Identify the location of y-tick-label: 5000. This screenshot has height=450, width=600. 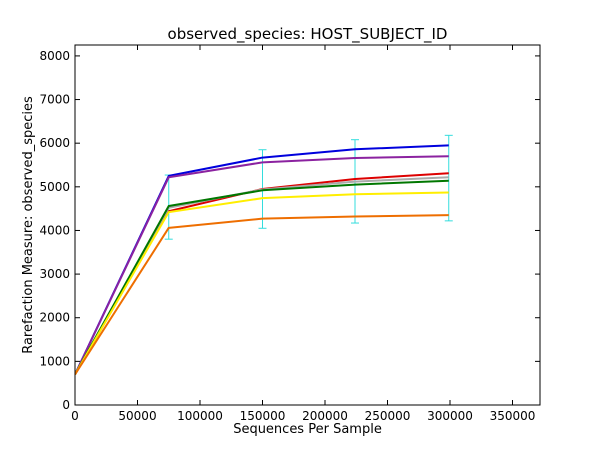
(54, 187).